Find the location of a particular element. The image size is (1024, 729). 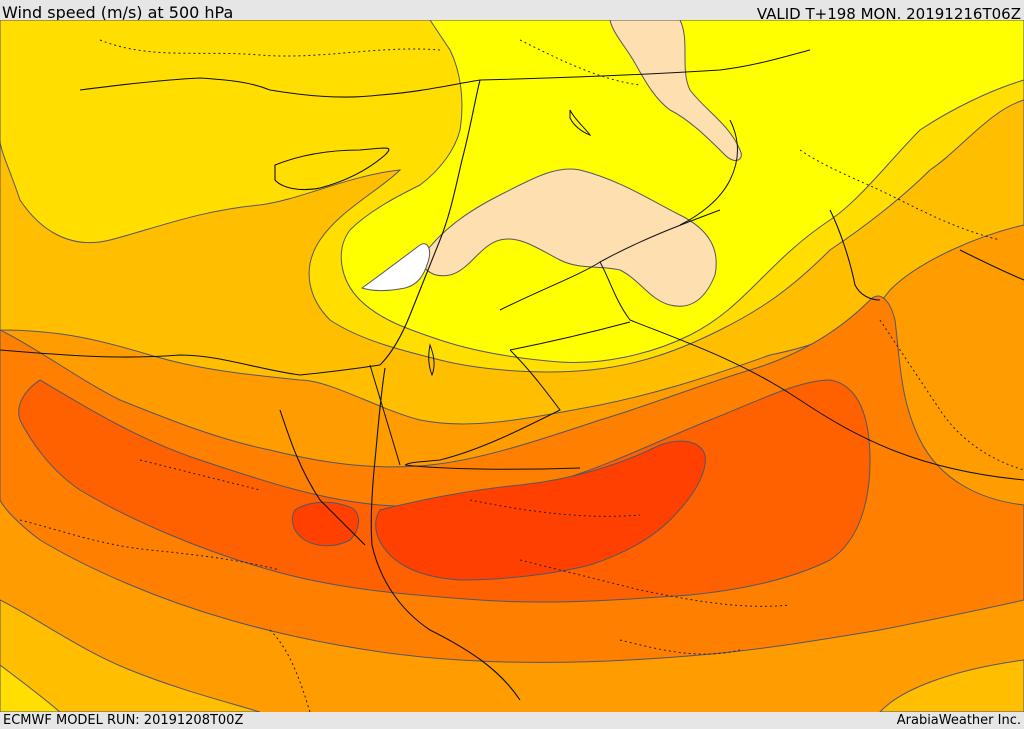

lakes is located at coordinates (510, 243).